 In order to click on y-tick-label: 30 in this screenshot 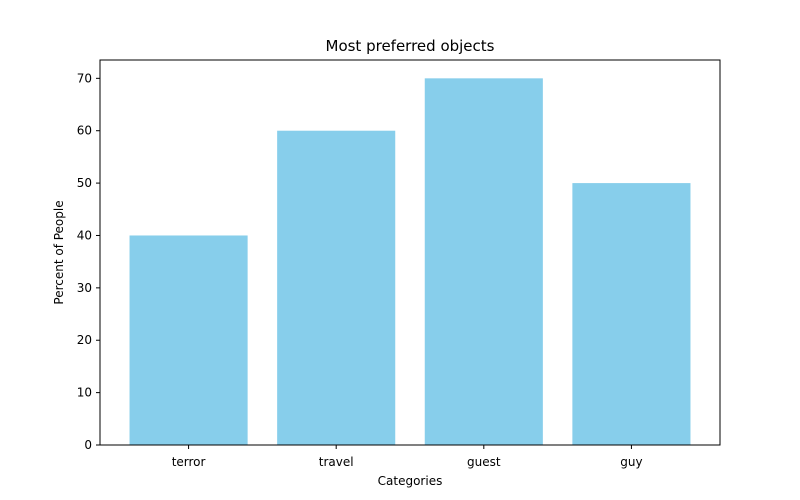, I will do `click(84, 288)`.